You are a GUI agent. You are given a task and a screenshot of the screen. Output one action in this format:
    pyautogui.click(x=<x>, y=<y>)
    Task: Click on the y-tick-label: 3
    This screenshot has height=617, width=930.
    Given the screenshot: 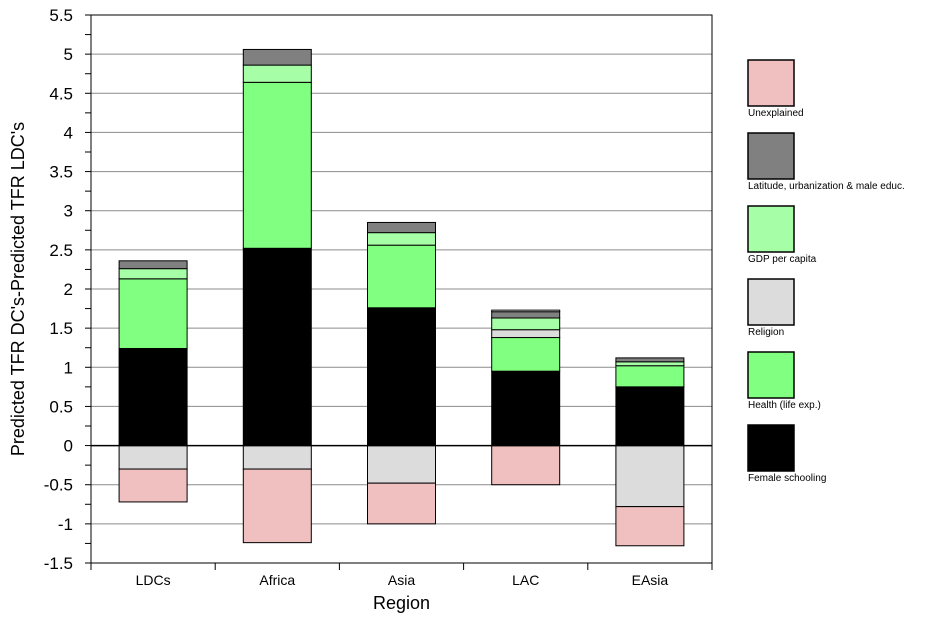 What is the action you would take?
    pyautogui.click(x=68, y=211)
    